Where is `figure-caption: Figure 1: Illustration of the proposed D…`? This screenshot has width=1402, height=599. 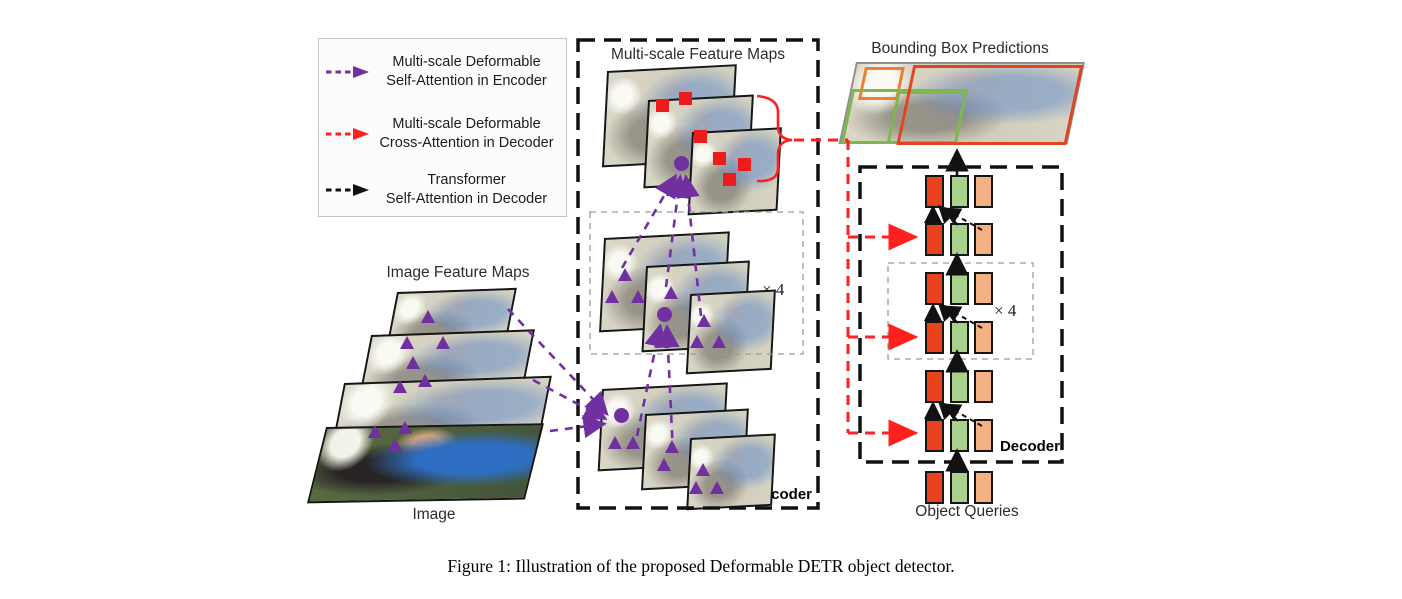 figure-caption: Figure 1: Illustration of the proposed D… is located at coordinates (701, 566).